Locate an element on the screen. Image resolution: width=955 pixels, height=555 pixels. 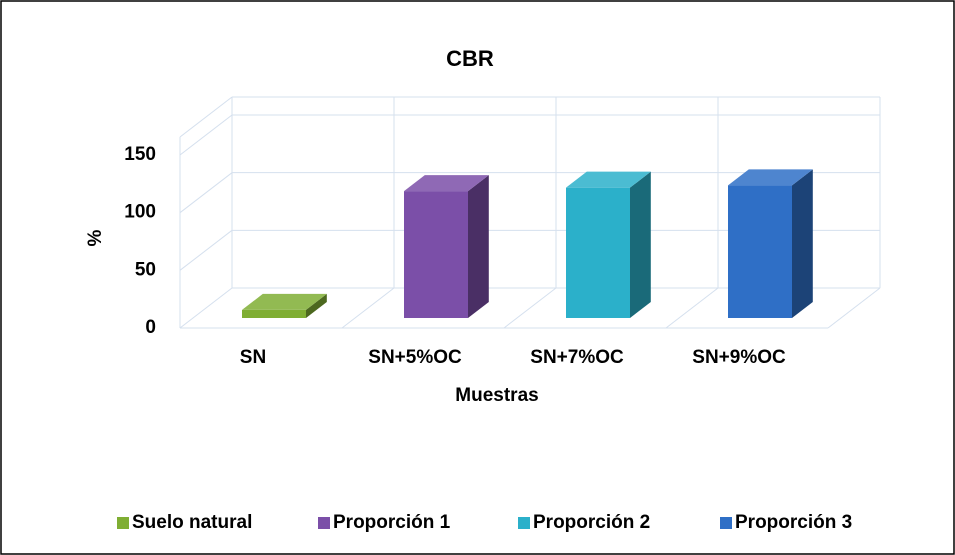
x-tick-label: SN+9%OC is located at coordinates (739, 357).